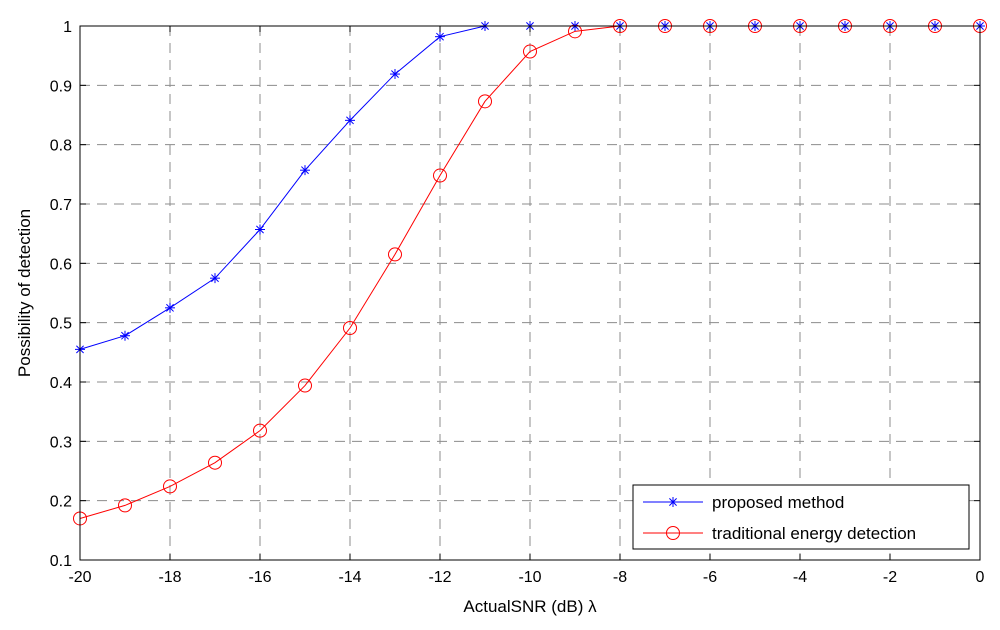 The image size is (1000, 630). I want to click on y-tick-label: 1, so click(67, 27).